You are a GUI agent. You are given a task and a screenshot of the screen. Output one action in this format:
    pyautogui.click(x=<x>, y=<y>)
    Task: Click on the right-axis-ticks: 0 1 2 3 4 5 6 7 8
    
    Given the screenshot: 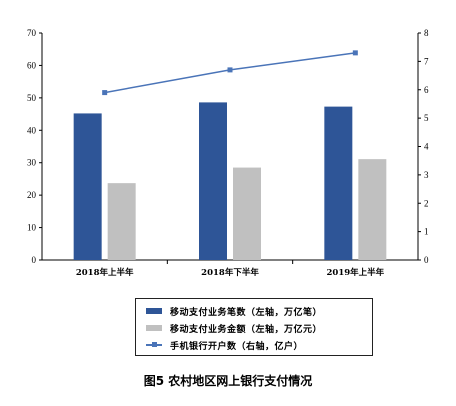 What is the action you would take?
    pyautogui.click(x=423, y=146)
    